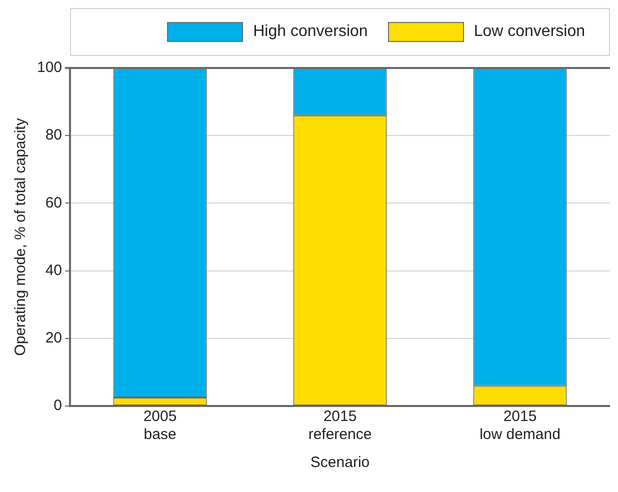  I want to click on x-tick-label: 2005 base, so click(160, 426).